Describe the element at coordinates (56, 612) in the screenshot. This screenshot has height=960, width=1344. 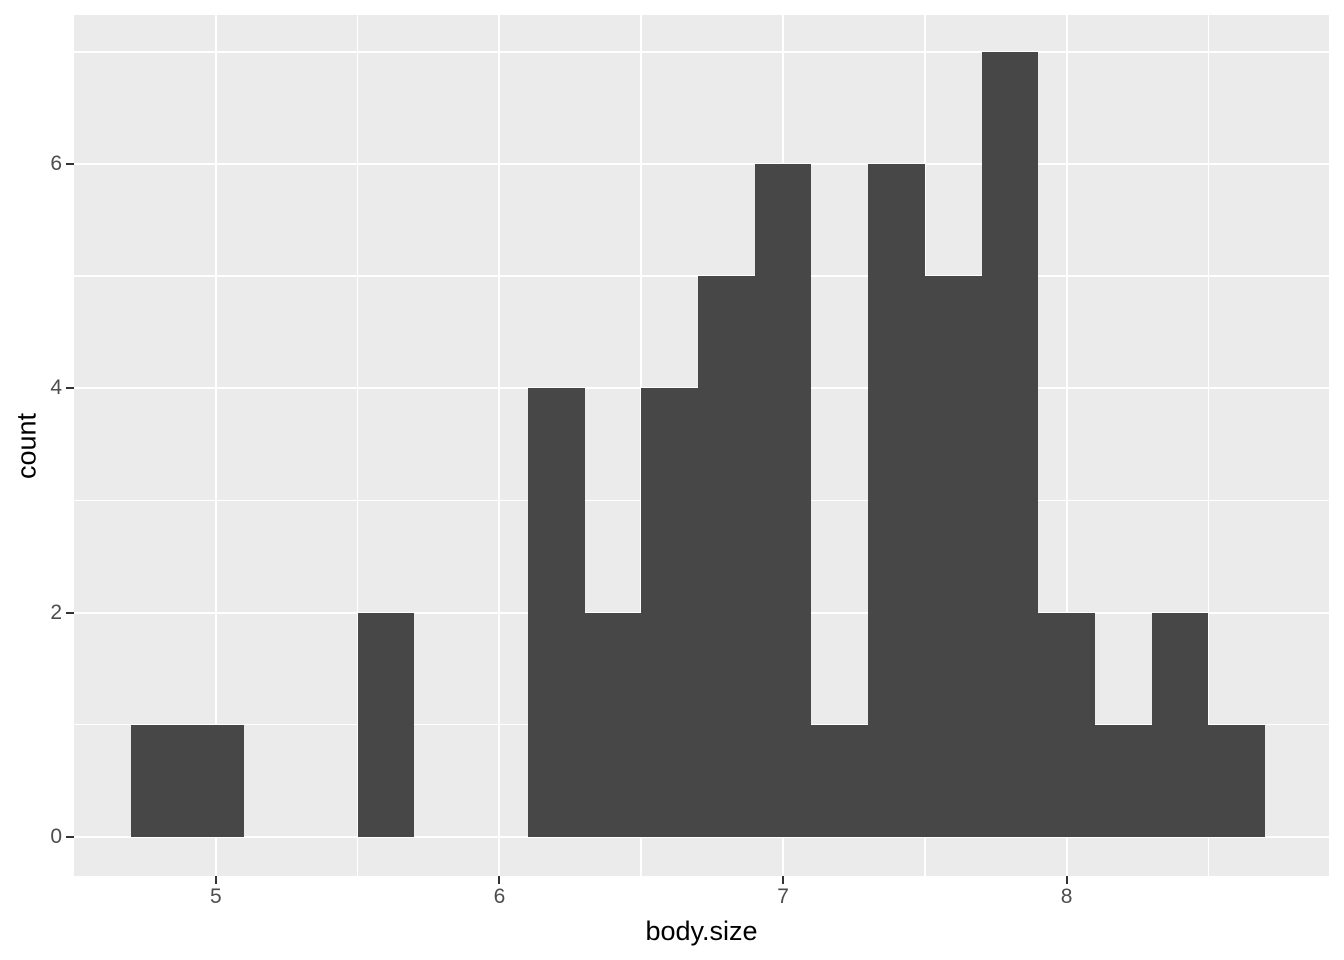
I see `y-tick-label: 2` at that location.